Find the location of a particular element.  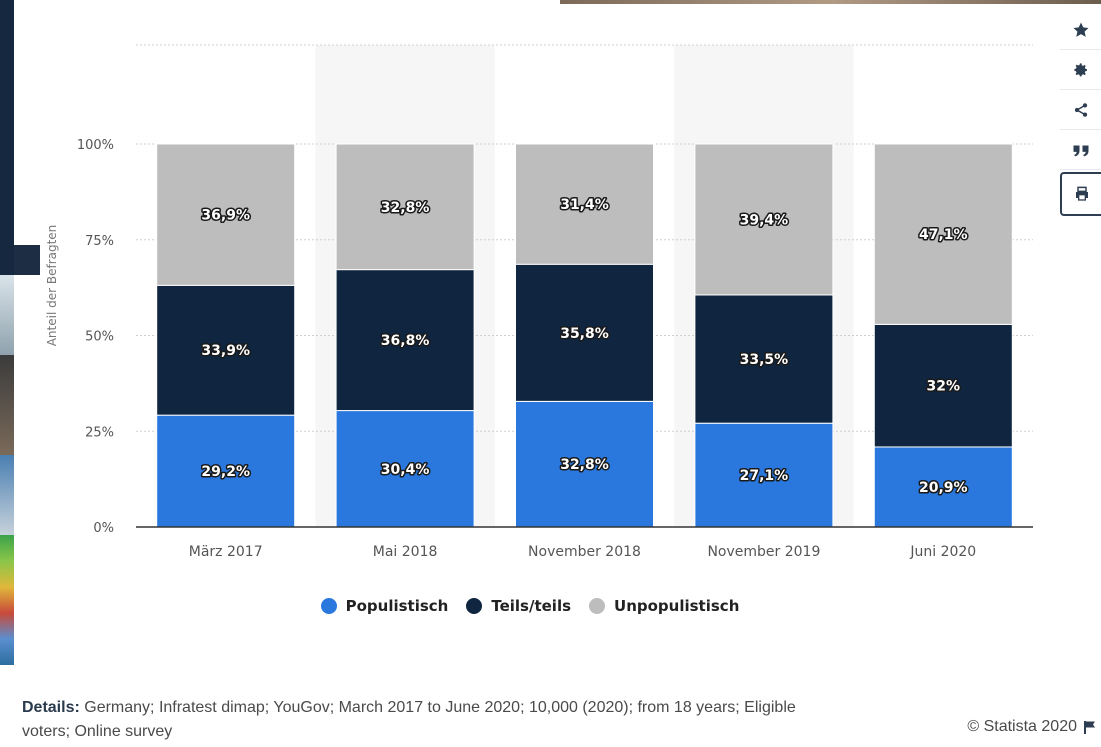

x-category-label: November 2019 is located at coordinates (763, 552).